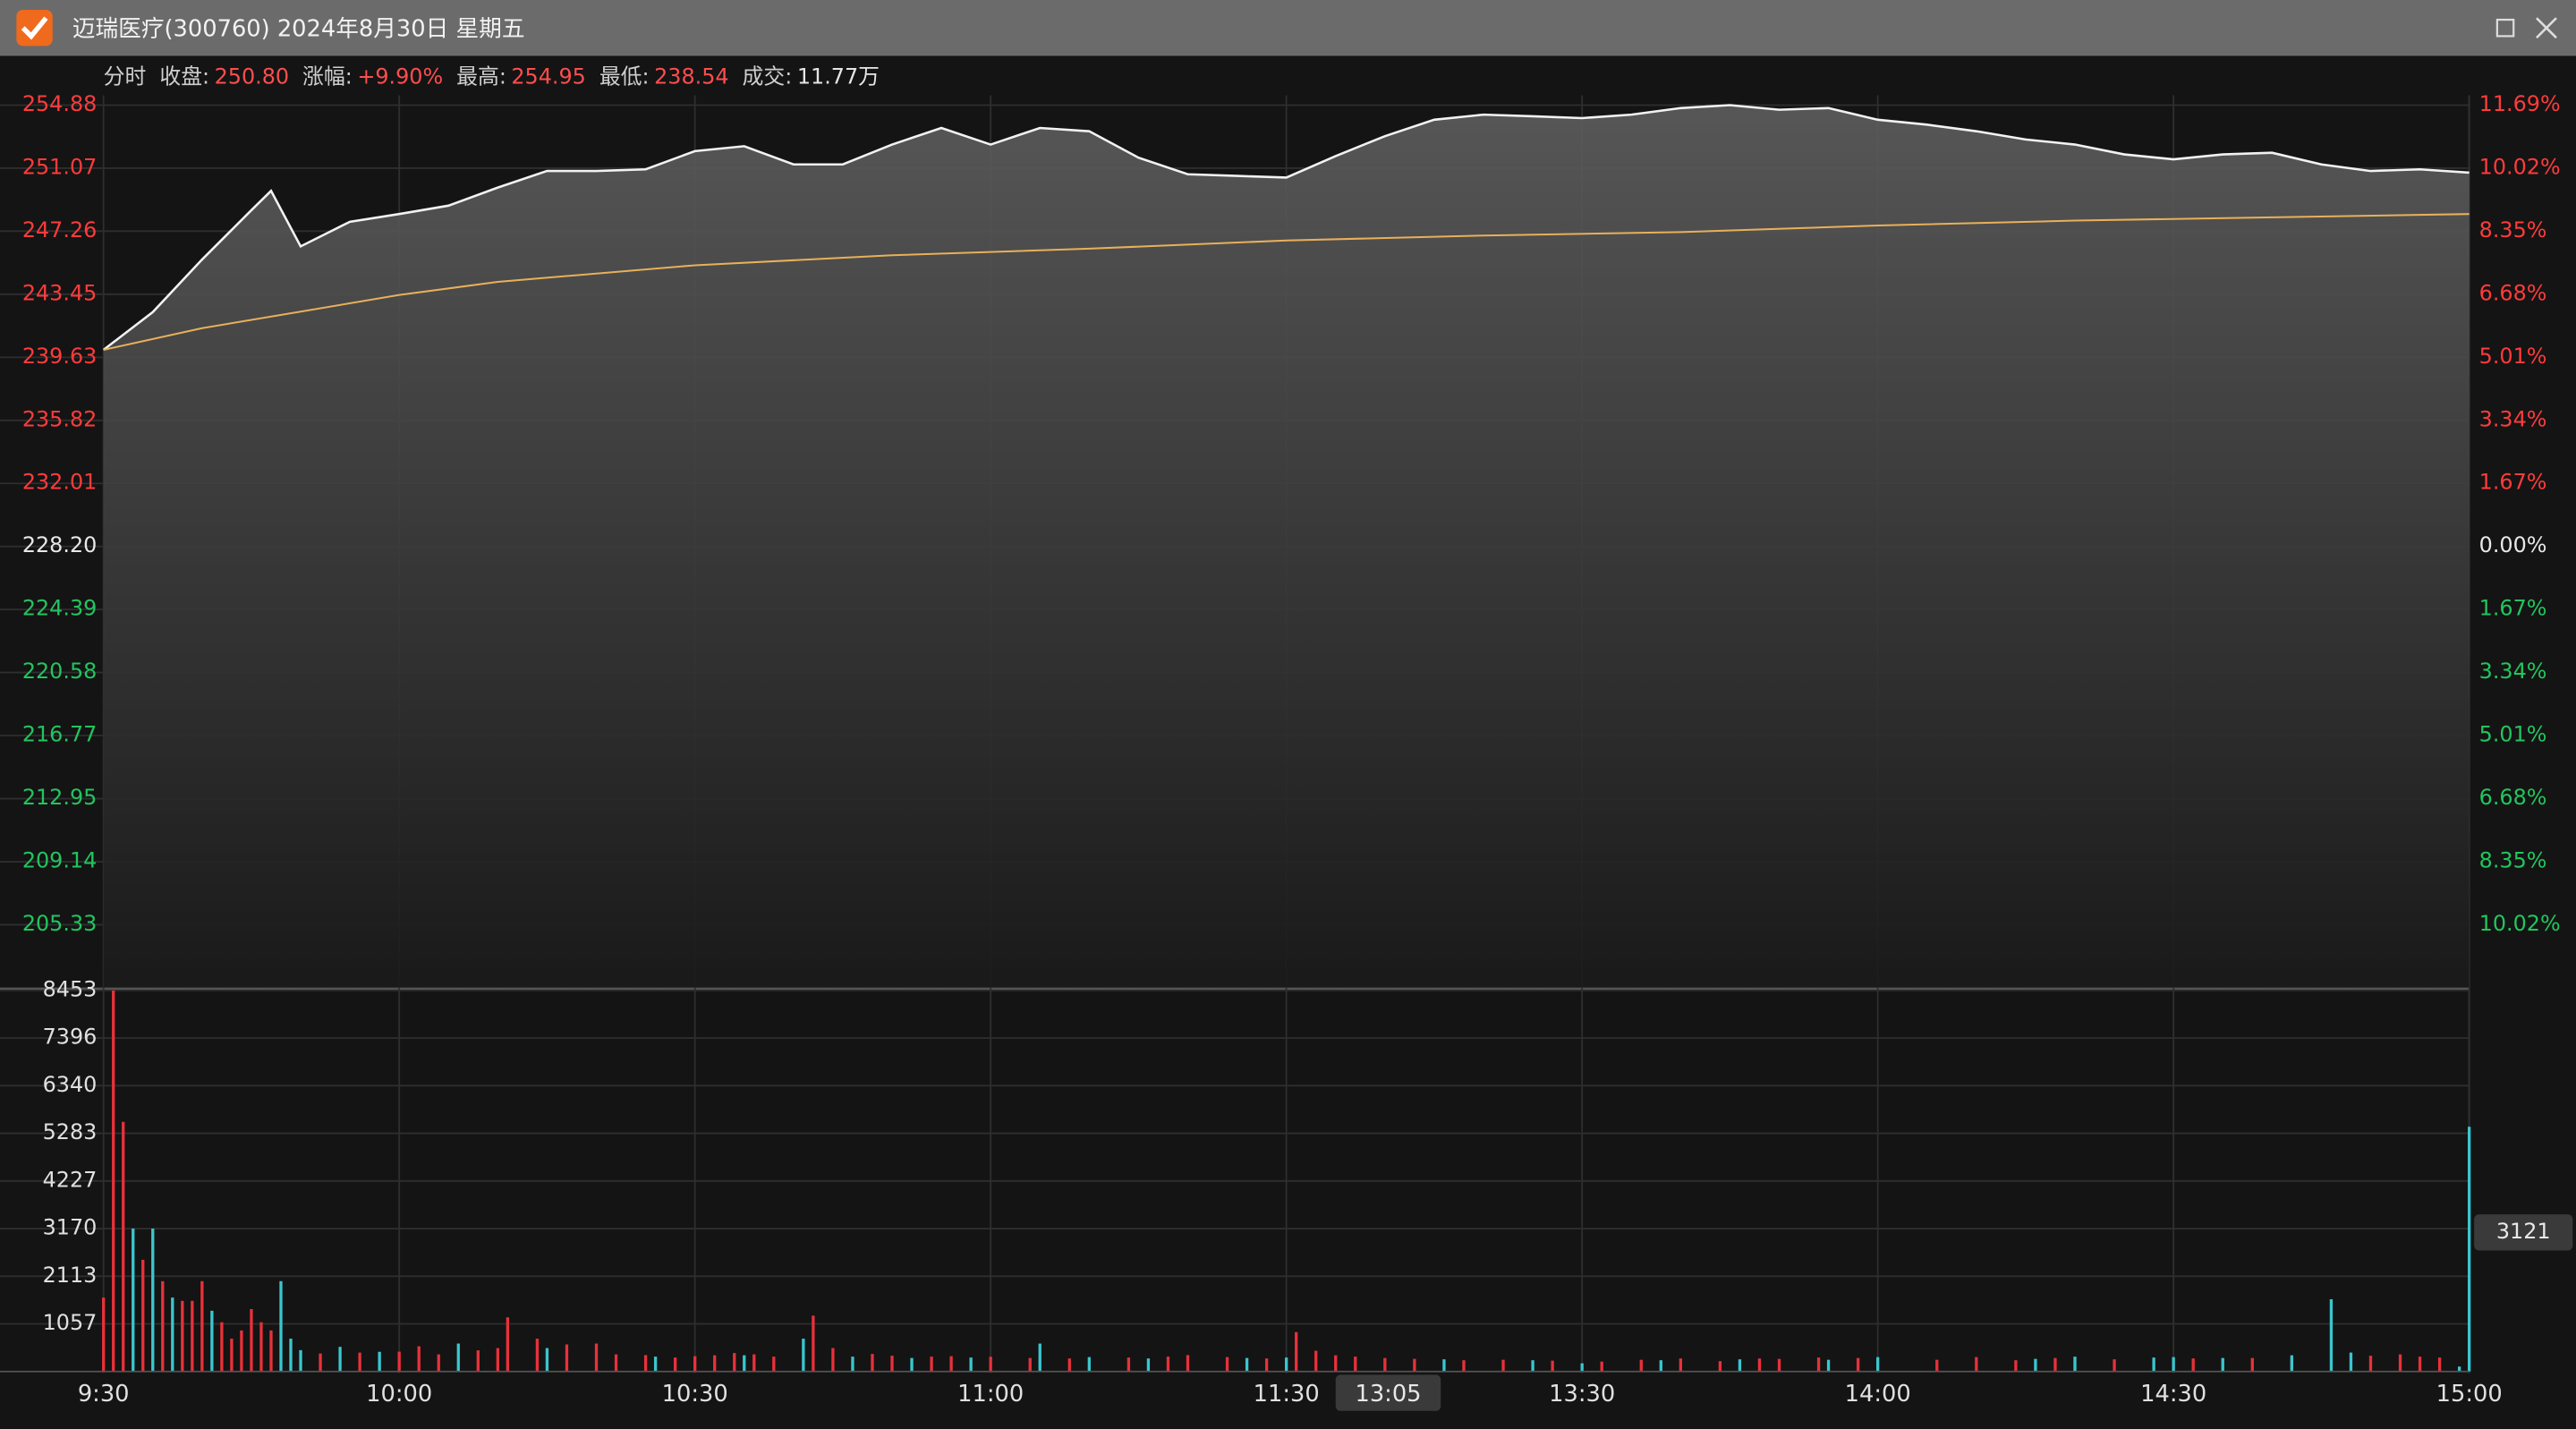  I want to click on cursor-time: 13:05, so click(1388, 1395).